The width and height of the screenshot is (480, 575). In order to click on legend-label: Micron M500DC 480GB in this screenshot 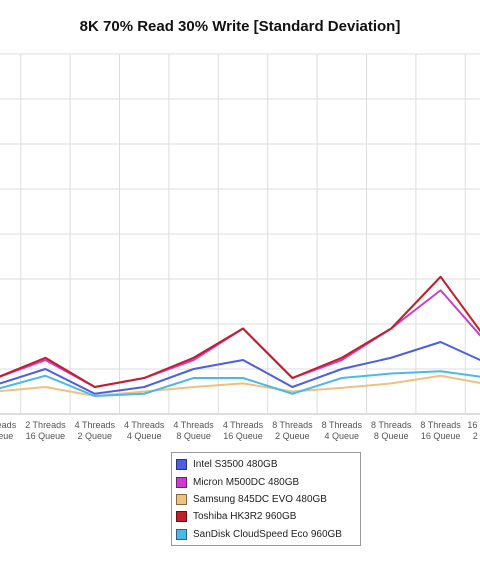, I will do `click(246, 482)`.